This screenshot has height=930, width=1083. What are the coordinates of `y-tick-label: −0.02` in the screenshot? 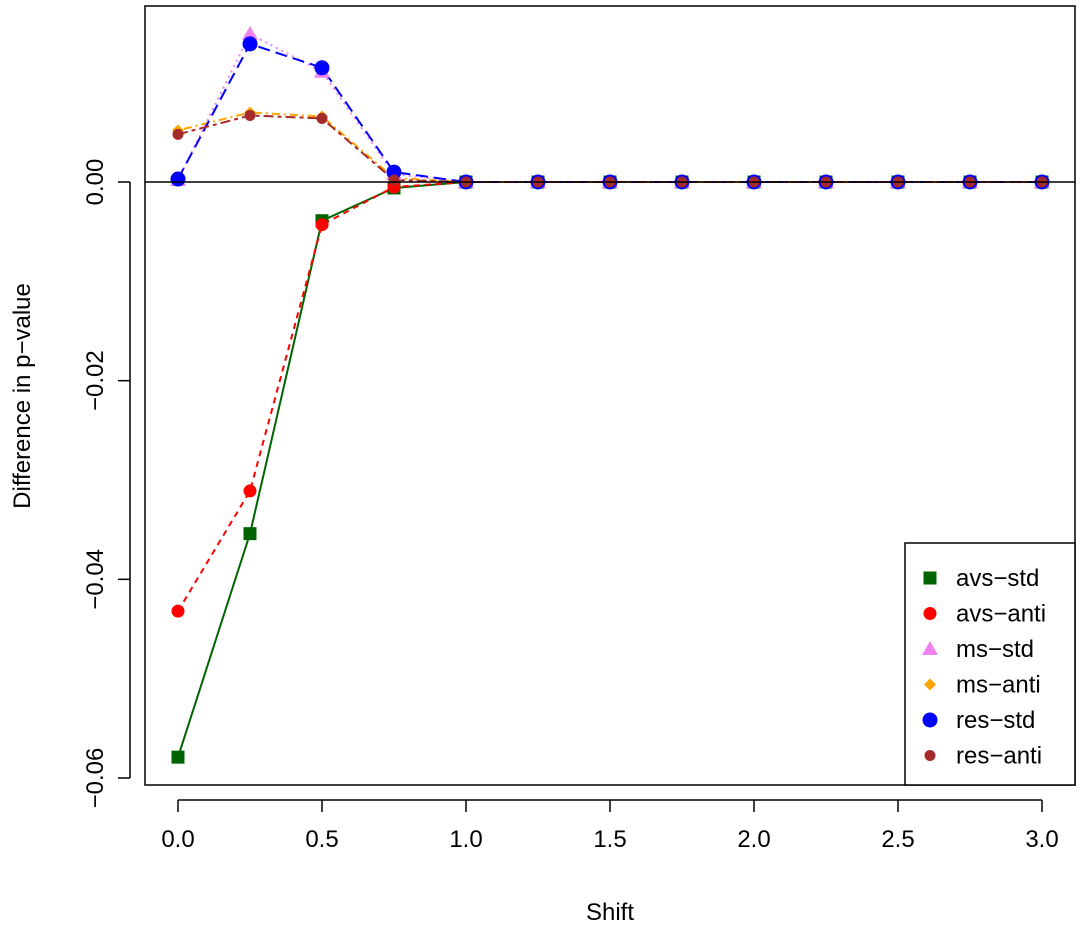 It's located at (95, 380).